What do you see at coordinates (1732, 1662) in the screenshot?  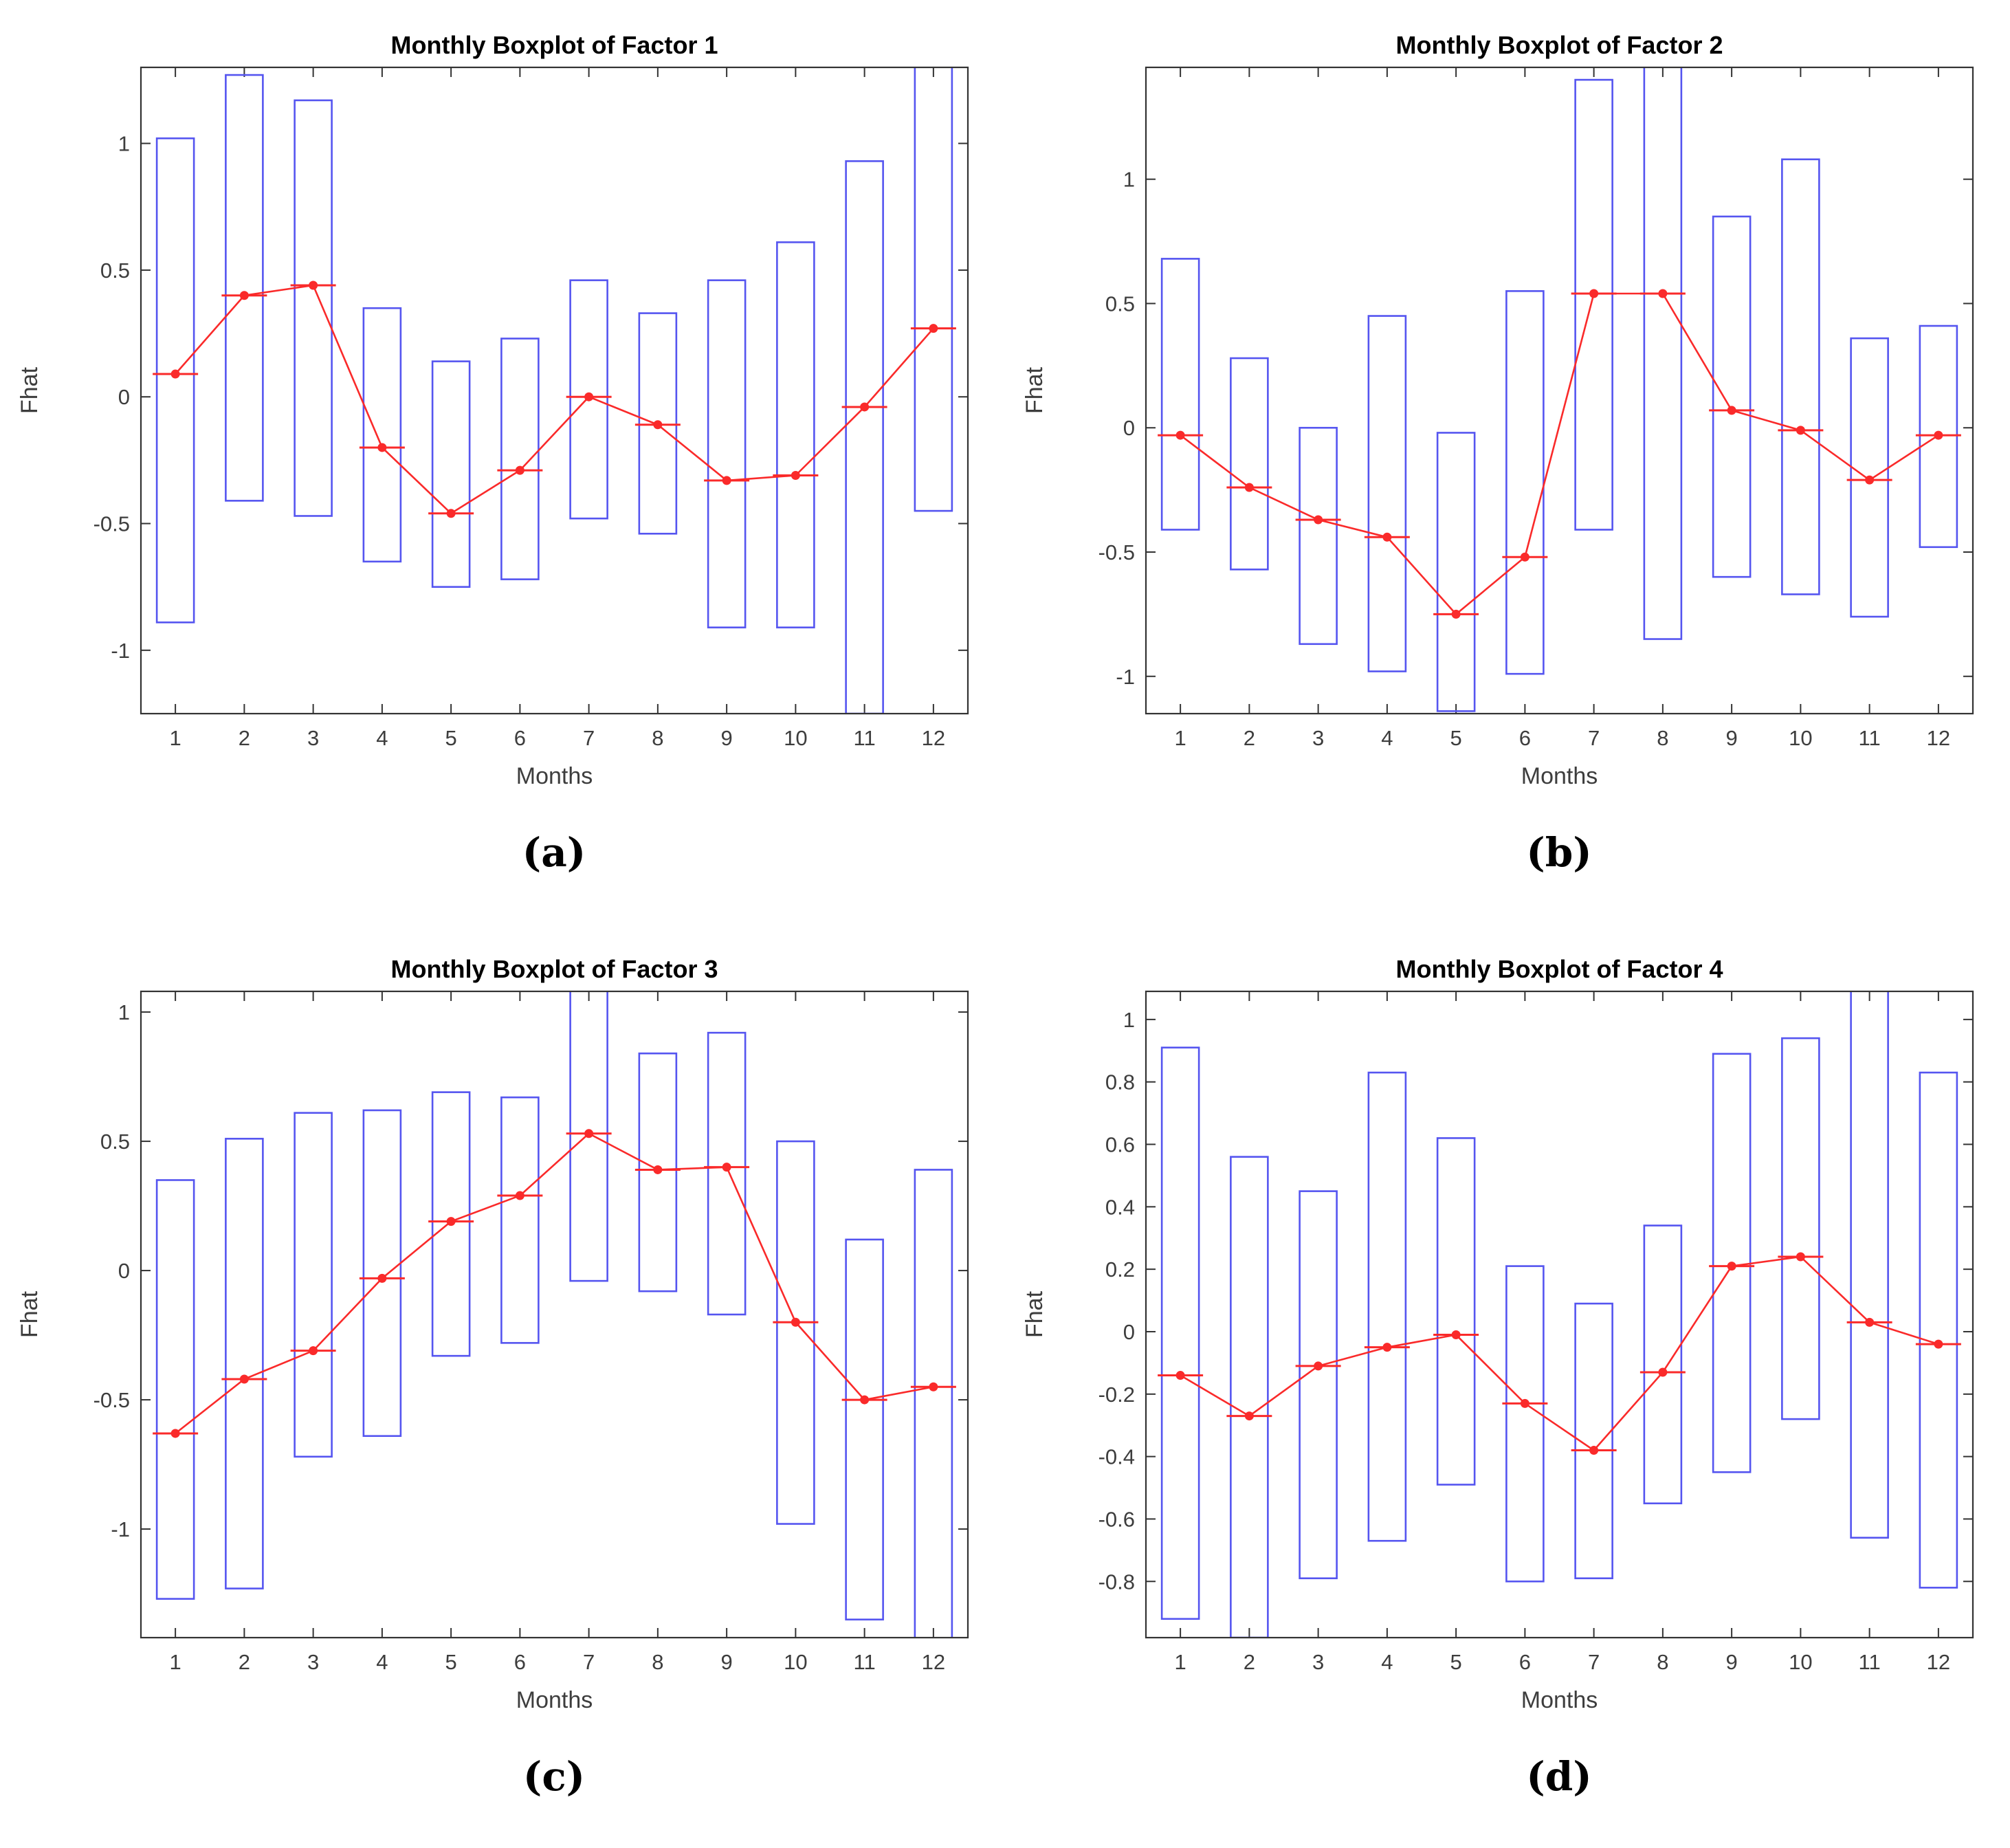 I see `x-tick-label: 9` at bounding box center [1732, 1662].